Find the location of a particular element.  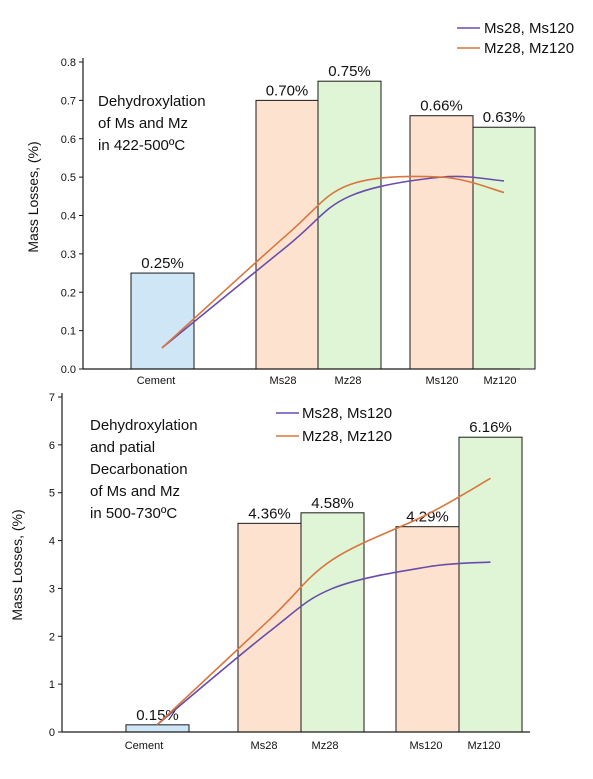

bar-ms28 is located at coordinates (269, 627).